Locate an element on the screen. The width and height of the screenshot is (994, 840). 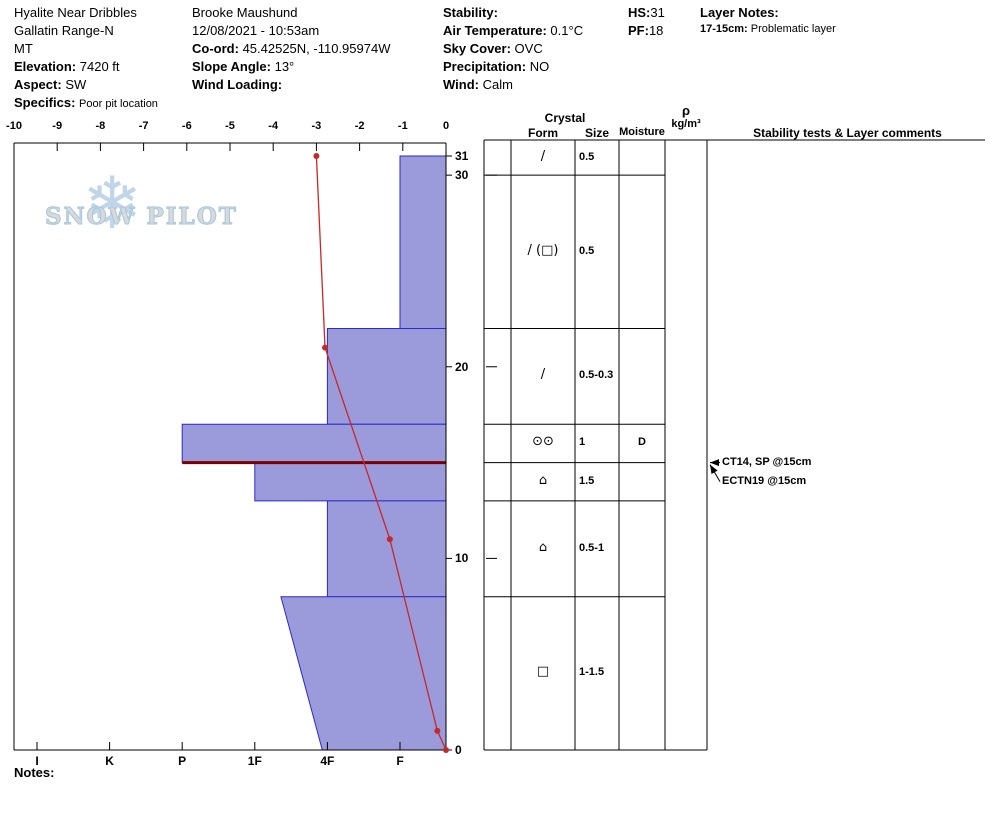
specifics-line: Specifics: Poor pit location is located at coordinates (86, 103).